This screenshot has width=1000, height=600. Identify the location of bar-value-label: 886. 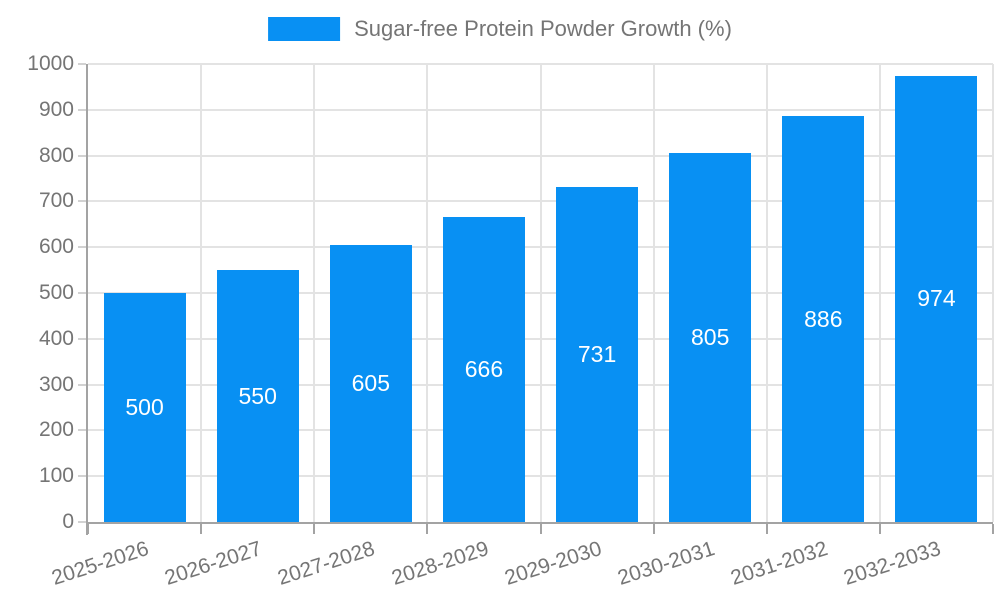
(823, 318).